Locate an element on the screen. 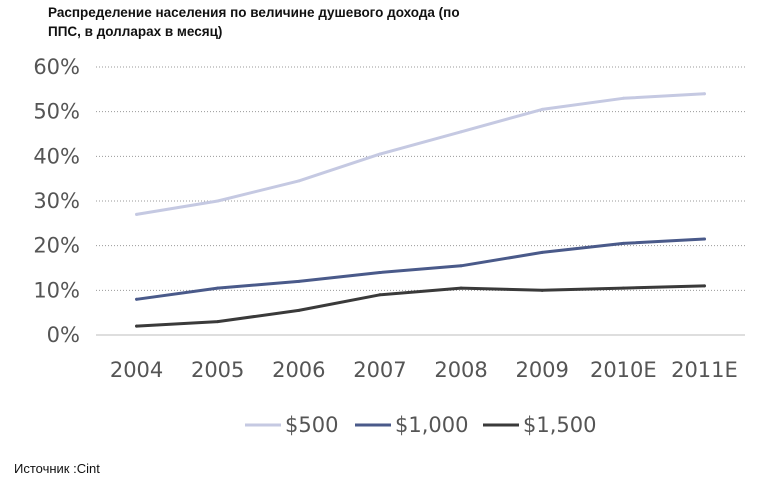 This screenshot has height=500, width=767. legend-label: $500 is located at coordinates (311, 425).